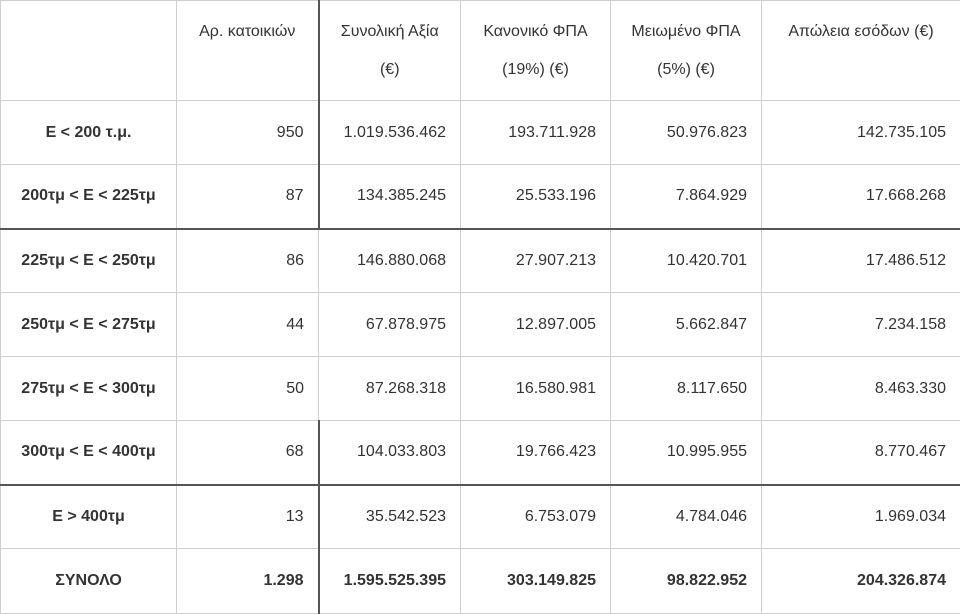 The image size is (960, 614). What do you see at coordinates (390, 389) in the screenshot?
I see `cell-total-value: 87.268.318` at bounding box center [390, 389].